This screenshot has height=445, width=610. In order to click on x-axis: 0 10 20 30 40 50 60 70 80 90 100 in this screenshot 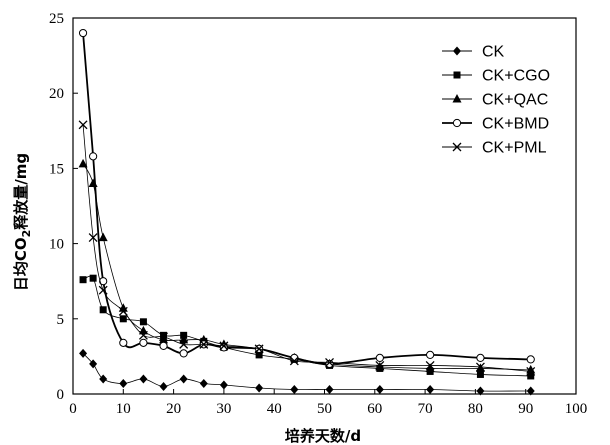, I will do `click(328, 403)`.